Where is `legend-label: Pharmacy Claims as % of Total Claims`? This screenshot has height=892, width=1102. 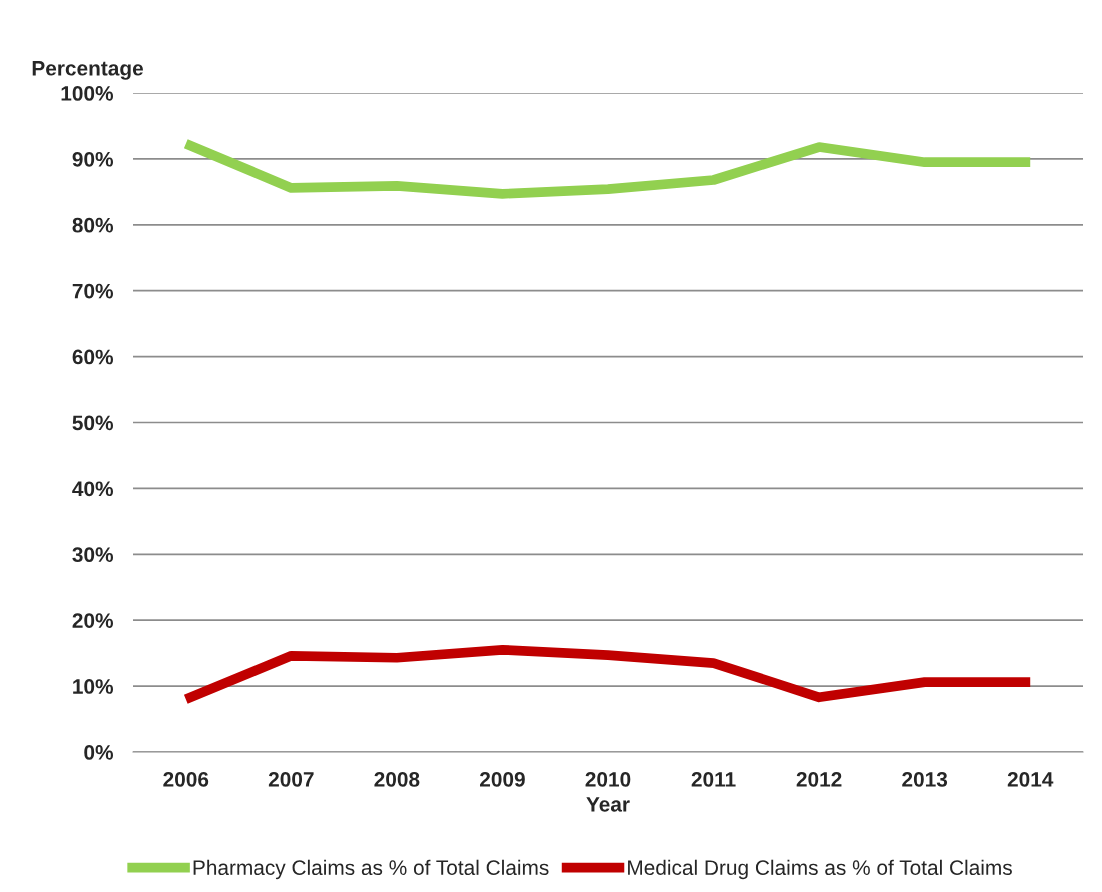 legend-label: Pharmacy Claims as % of Total Claims is located at coordinates (371, 869).